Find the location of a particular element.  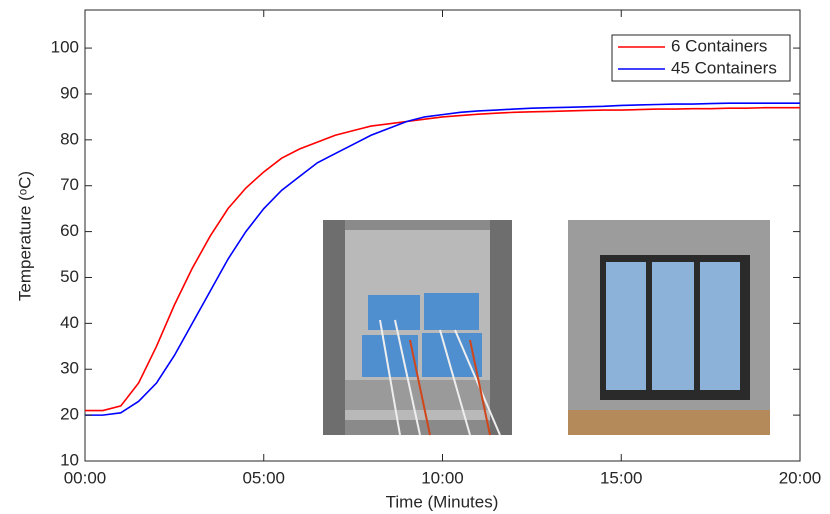

x-tick-label: 20:00 is located at coordinates (800, 477).